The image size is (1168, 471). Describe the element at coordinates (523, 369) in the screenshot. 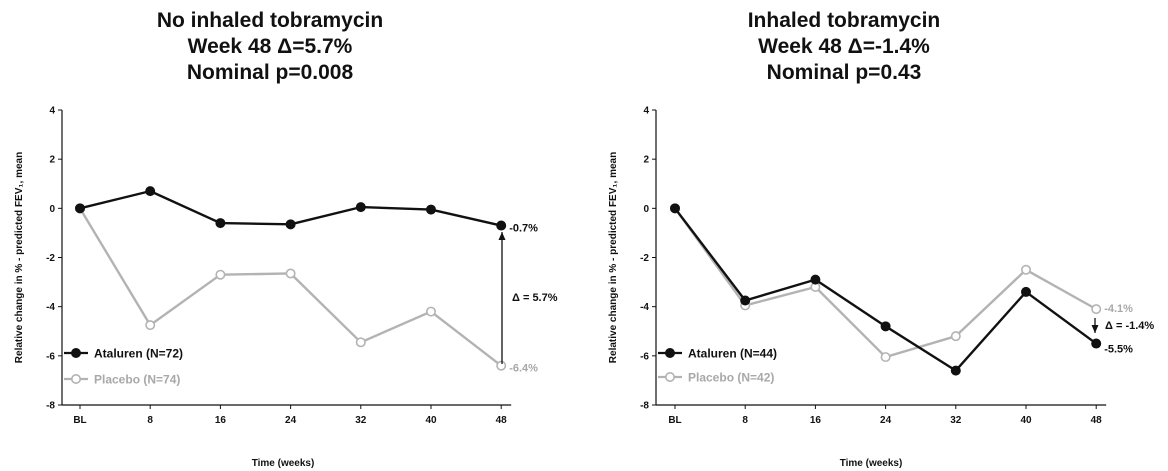

I see `placebo-end-label: -6.4%` at that location.